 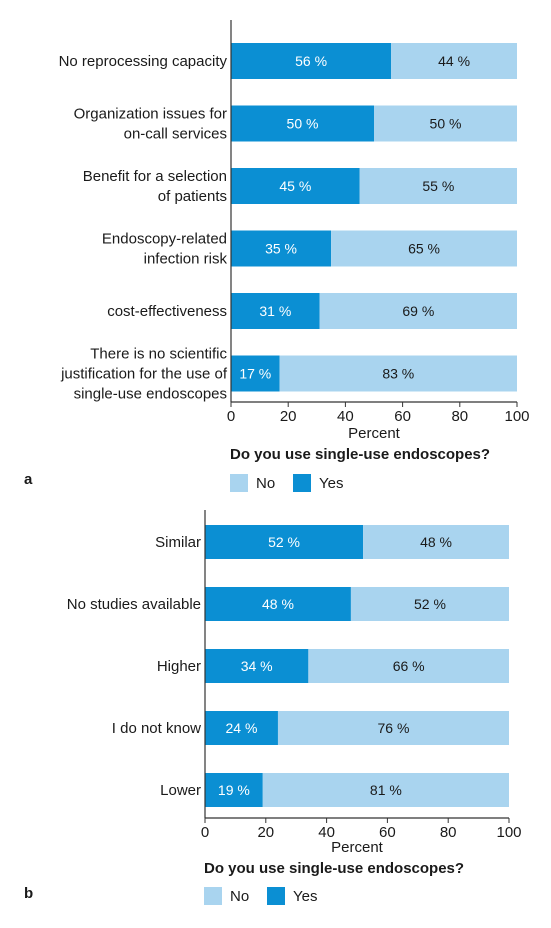 I want to click on data-label-no: 83 %, so click(x=398, y=374).